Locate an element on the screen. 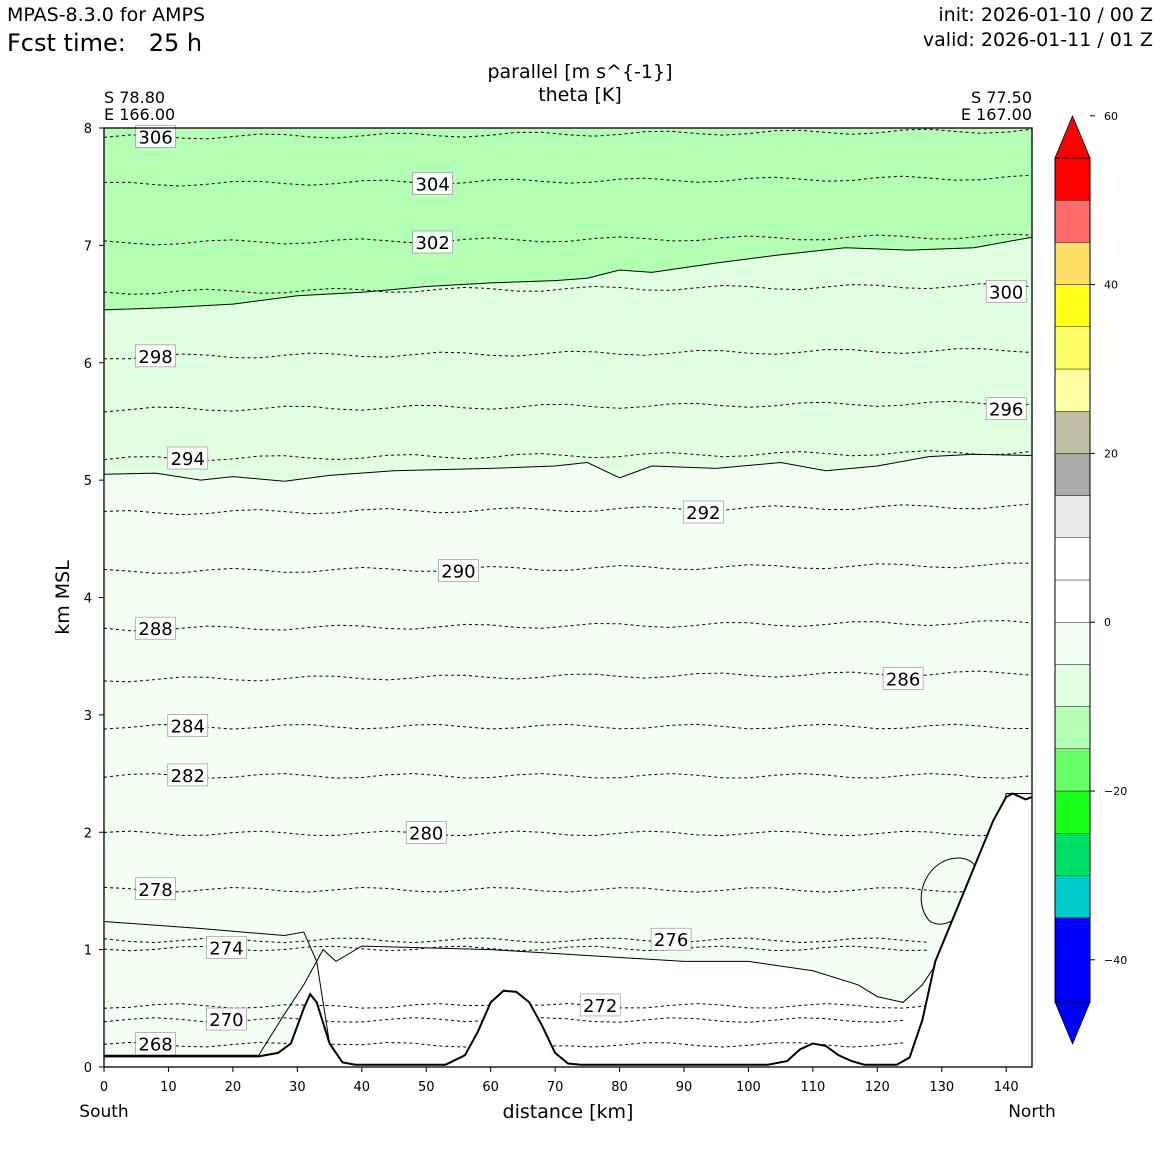  y-tick-label: 0 is located at coordinates (88, 1068).